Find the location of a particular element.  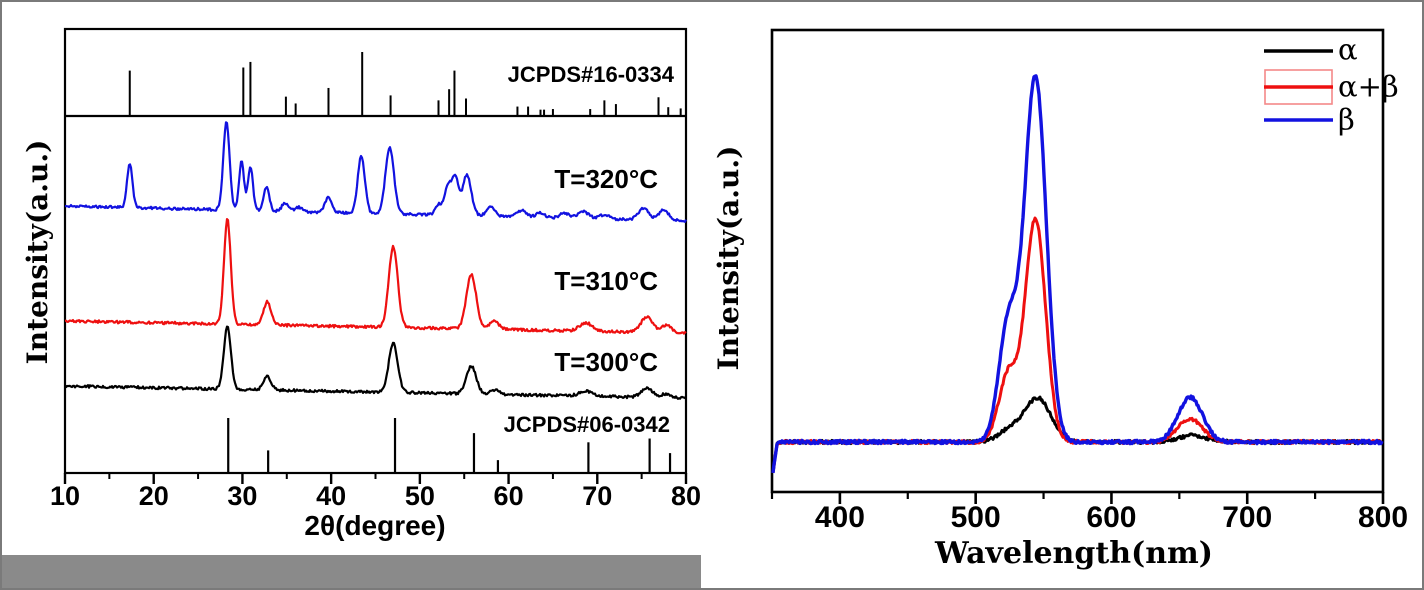

xrd-x-axis-title: 2θ(degree) is located at coordinates (375, 525).